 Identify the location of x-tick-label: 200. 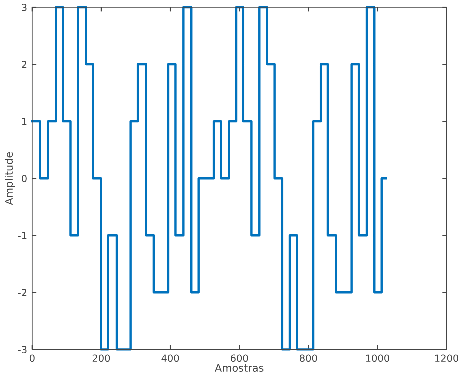
(101, 358).